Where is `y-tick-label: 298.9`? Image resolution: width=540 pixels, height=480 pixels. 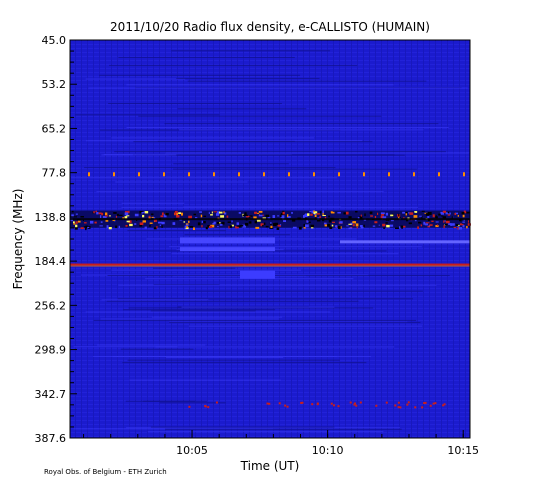
y-tick-label: 298.9 is located at coordinates (51, 350).